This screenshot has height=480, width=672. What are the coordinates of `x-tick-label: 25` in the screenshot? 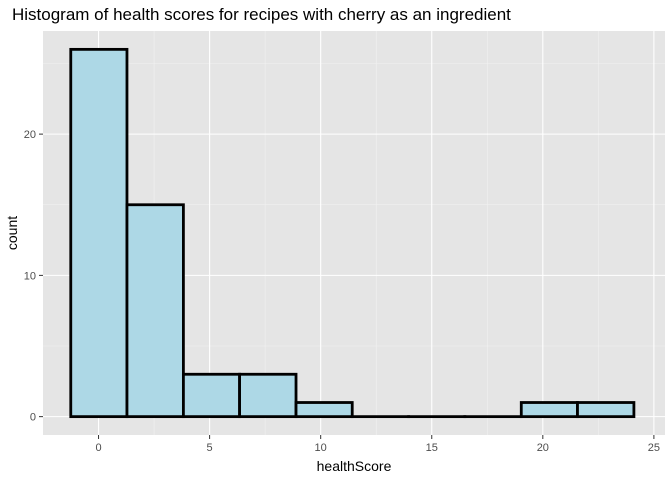 It's located at (654, 448).